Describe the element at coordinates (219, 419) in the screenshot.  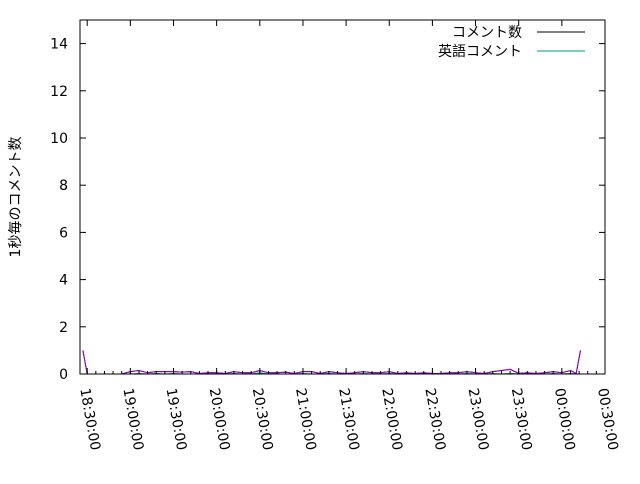
I see `x-tick-label: 20:00:00` at that location.